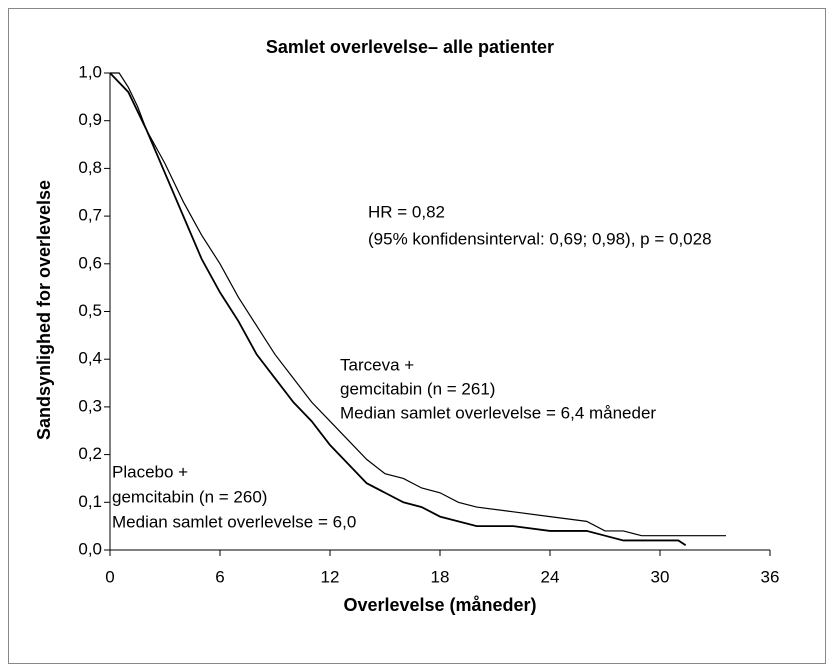 This screenshot has width=834, height=672. Describe the element at coordinates (90, 310) in the screenshot. I see `y-tick-label: 0,5` at that location.